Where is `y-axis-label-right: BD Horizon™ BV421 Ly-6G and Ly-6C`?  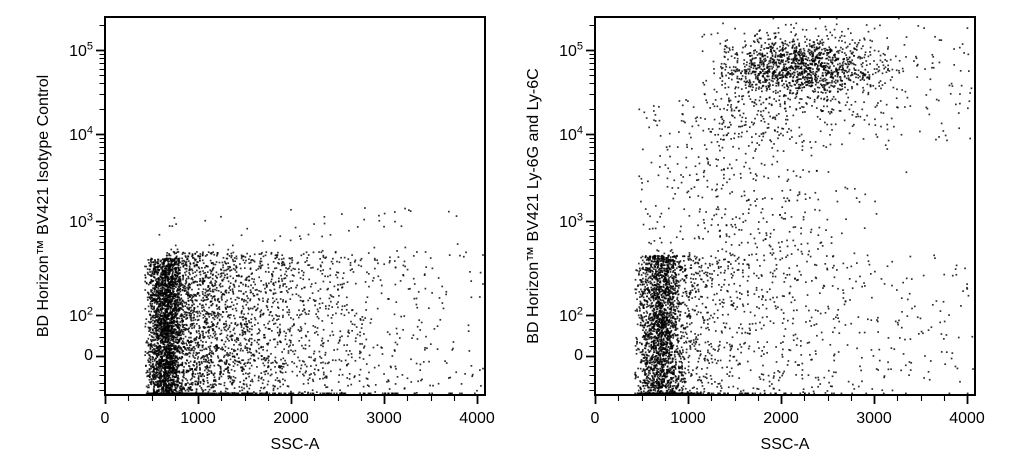
y-axis-label-right: BD Horizon™ BV421 Ly-6G and Ly-6C is located at coordinates (533, 206).